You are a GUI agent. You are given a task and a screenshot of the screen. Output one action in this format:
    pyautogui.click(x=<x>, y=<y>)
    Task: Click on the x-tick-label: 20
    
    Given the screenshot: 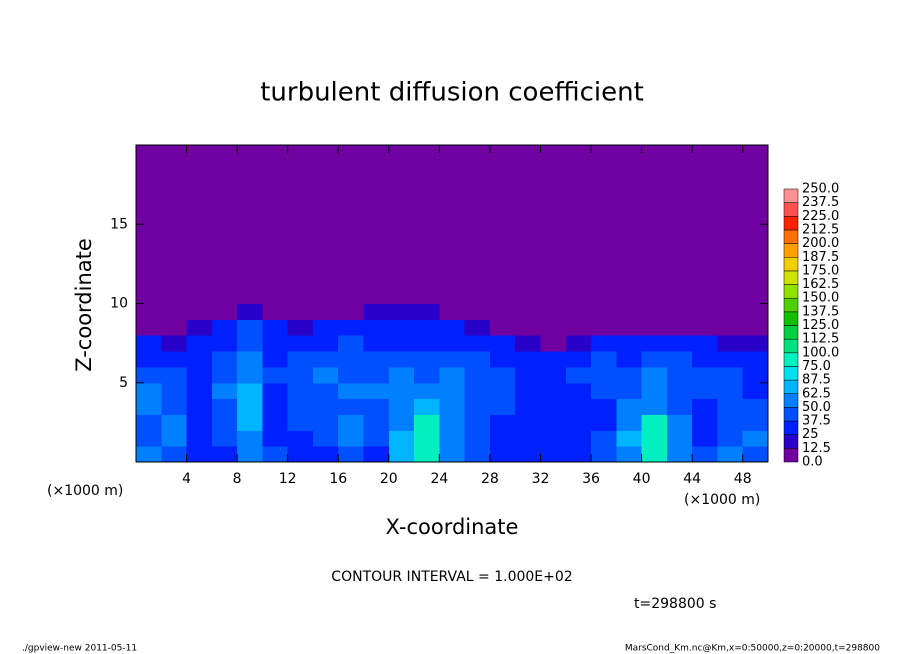 What is the action you would take?
    pyautogui.click(x=389, y=479)
    